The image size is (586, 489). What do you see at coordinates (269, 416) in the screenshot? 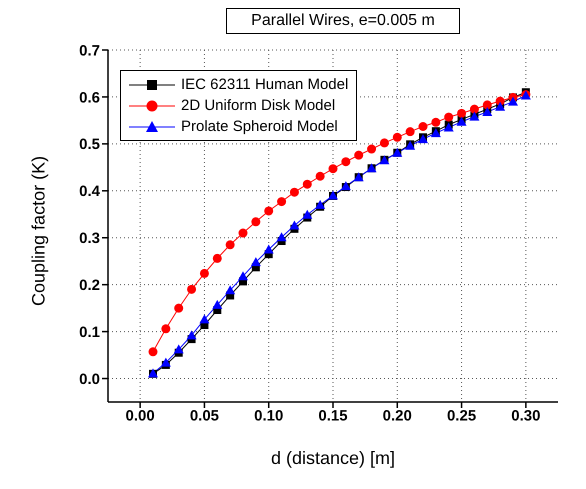
I see `x-tick-label: 0.10` at bounding box center [269, 416].